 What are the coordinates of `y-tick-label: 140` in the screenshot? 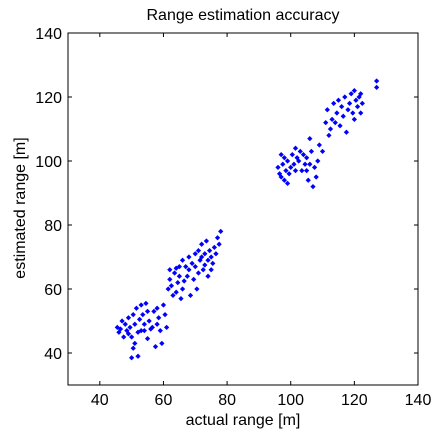 It's located at (48, 34).